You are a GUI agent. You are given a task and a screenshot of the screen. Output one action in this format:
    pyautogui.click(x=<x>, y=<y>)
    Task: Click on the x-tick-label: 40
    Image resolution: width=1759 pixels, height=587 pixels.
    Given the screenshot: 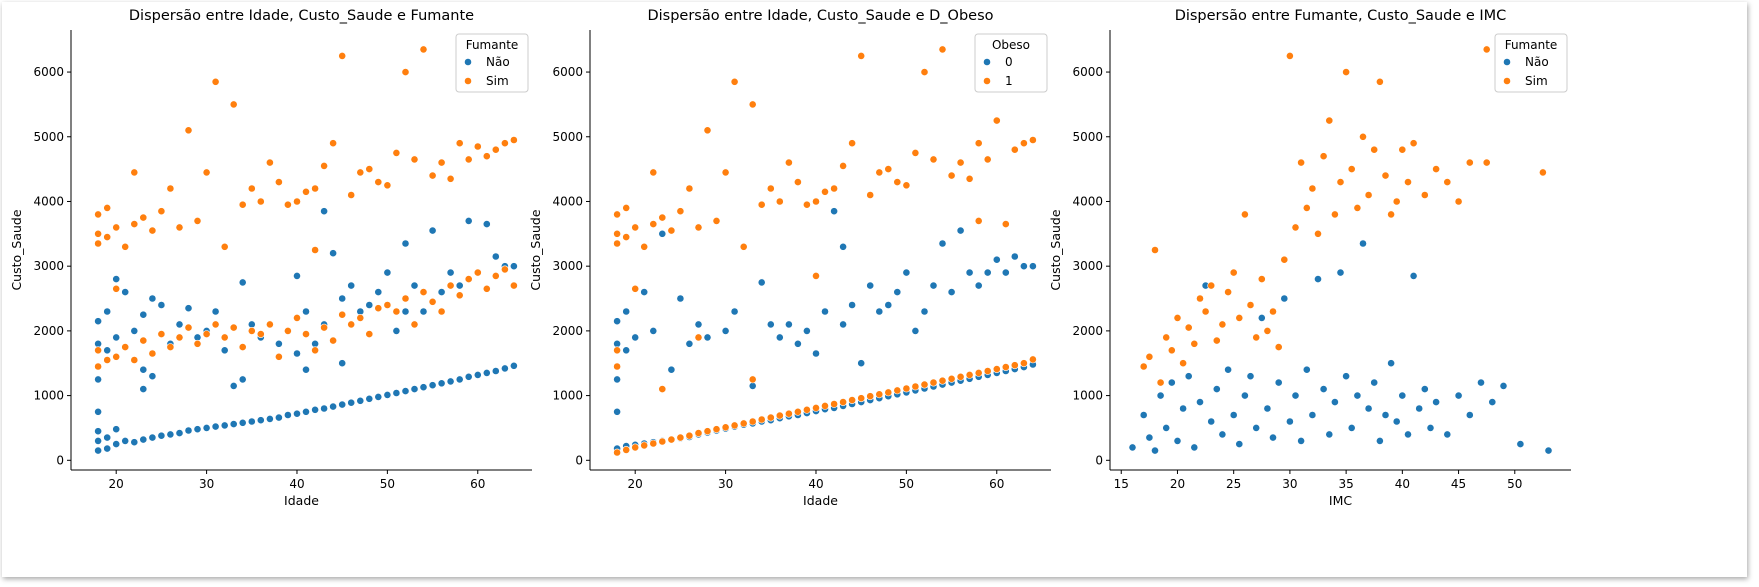 What is the action you would take?
    pyautogui.click(x=1402, y=484)
    